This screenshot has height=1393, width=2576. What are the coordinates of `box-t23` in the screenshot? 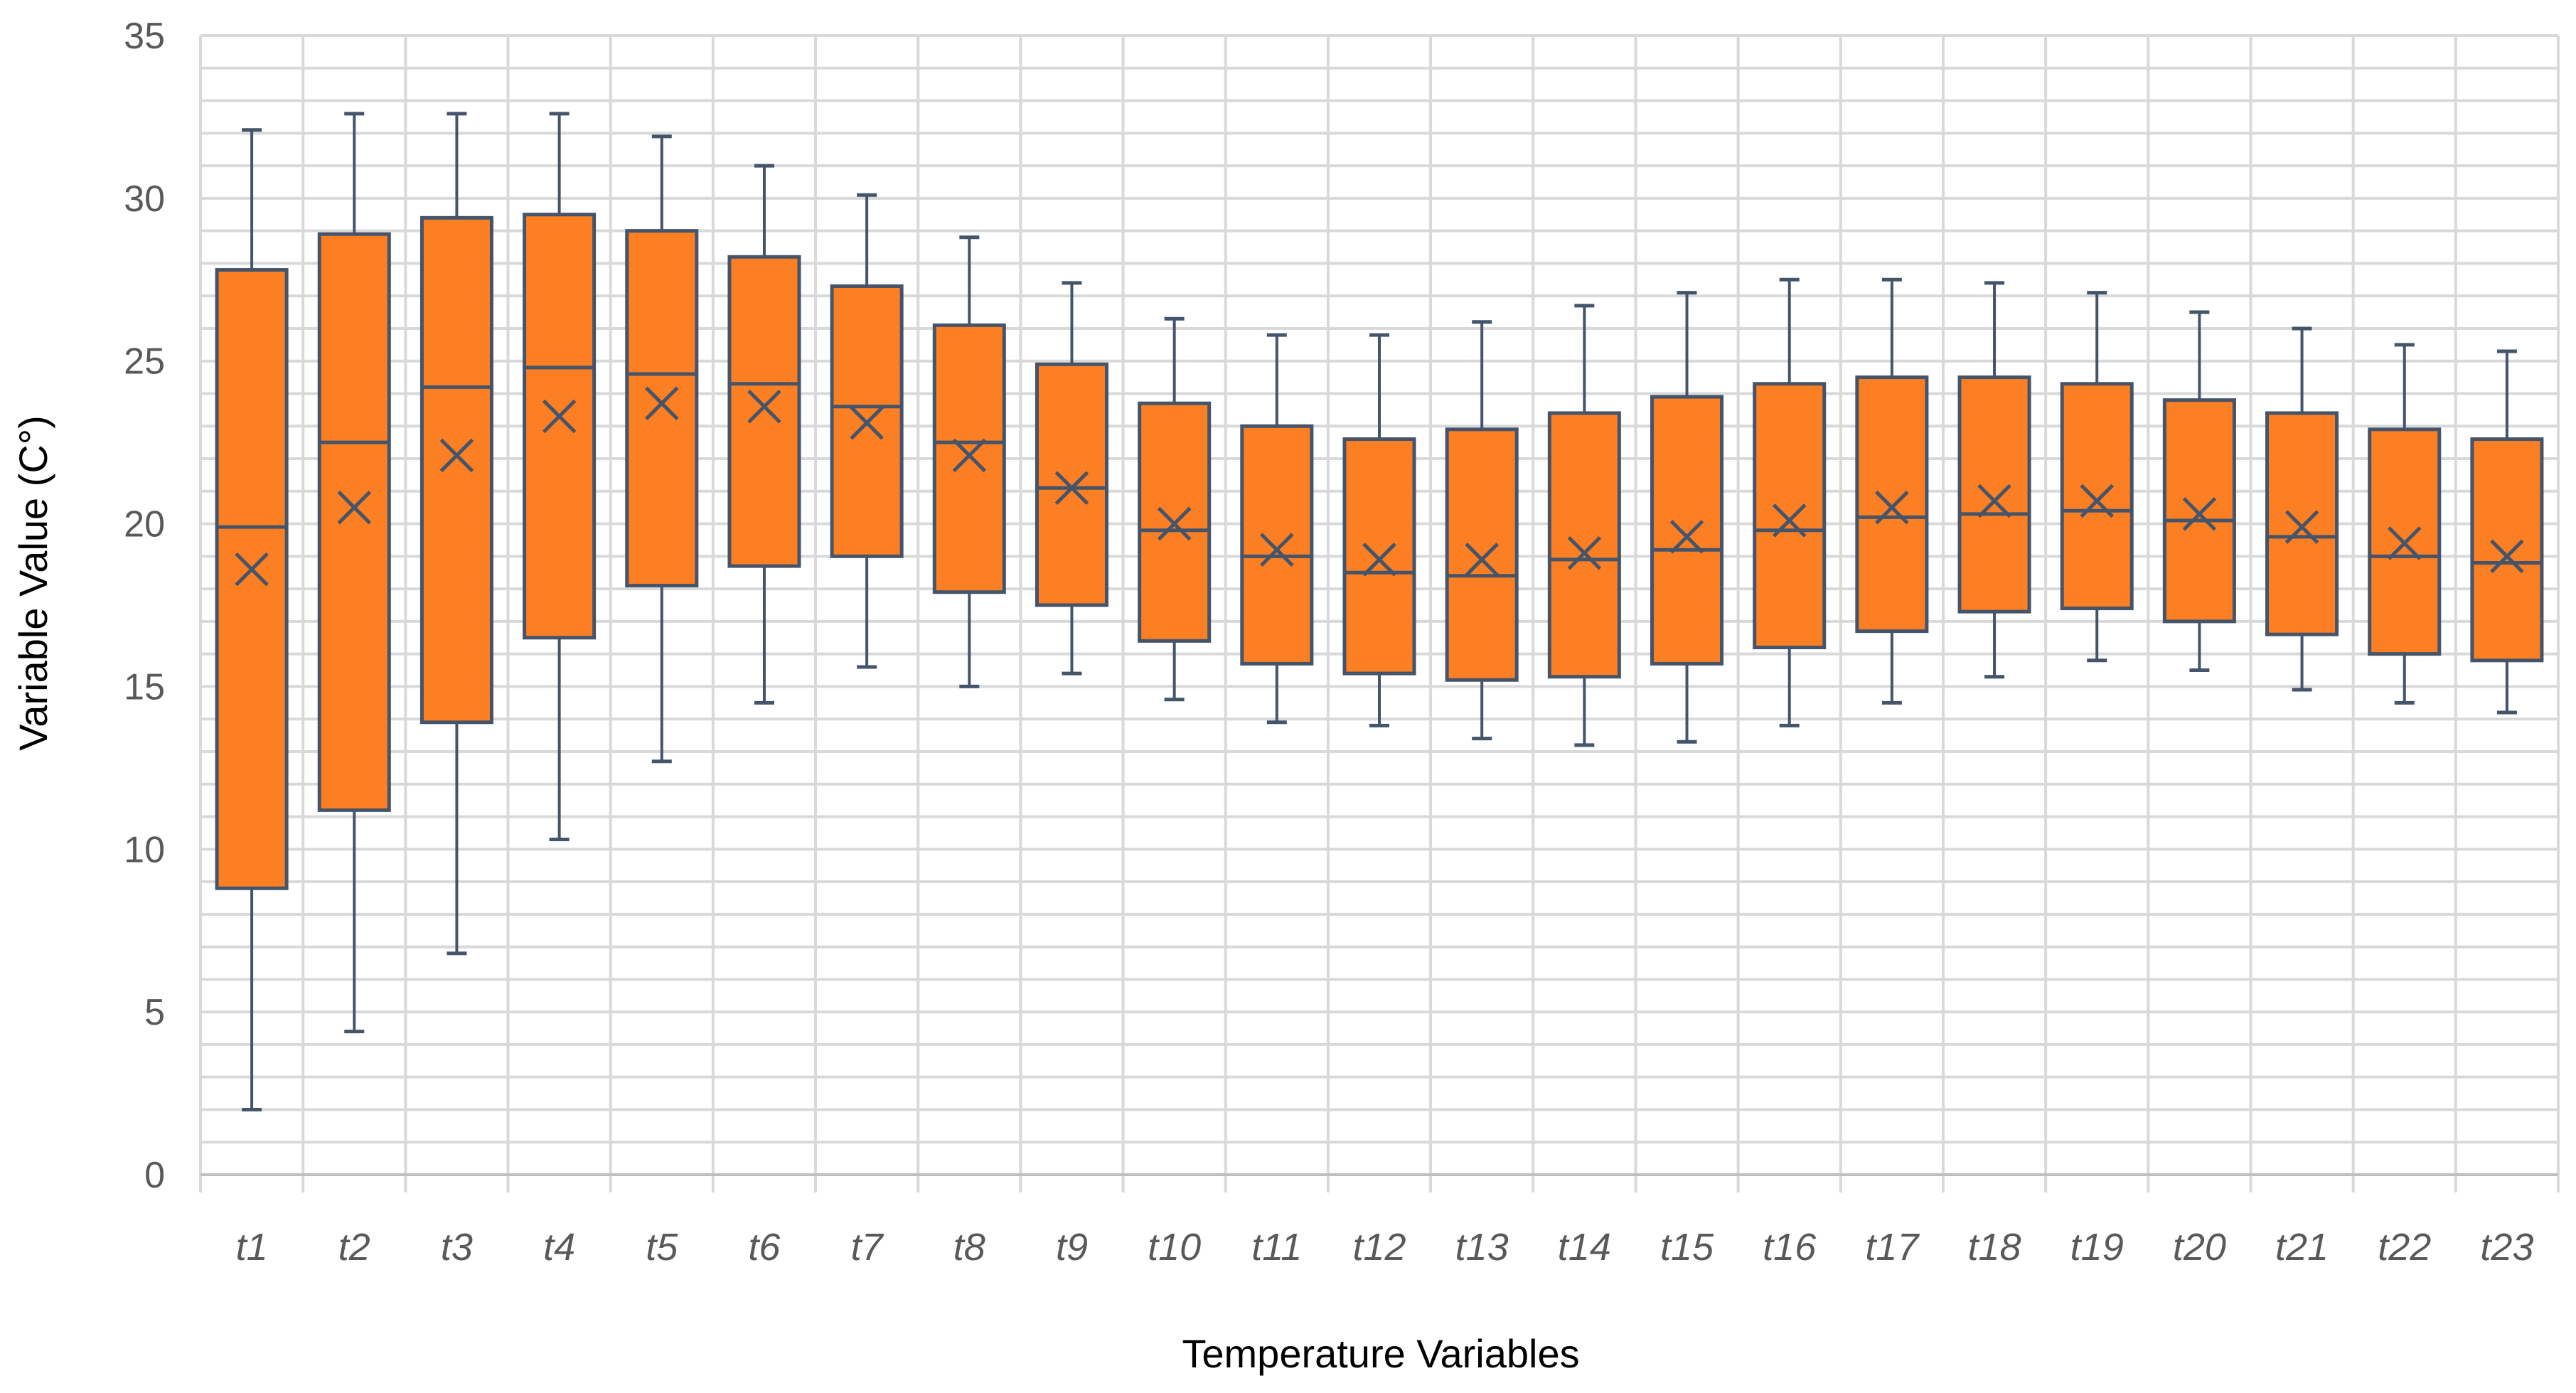 It's located at (2507, 532).